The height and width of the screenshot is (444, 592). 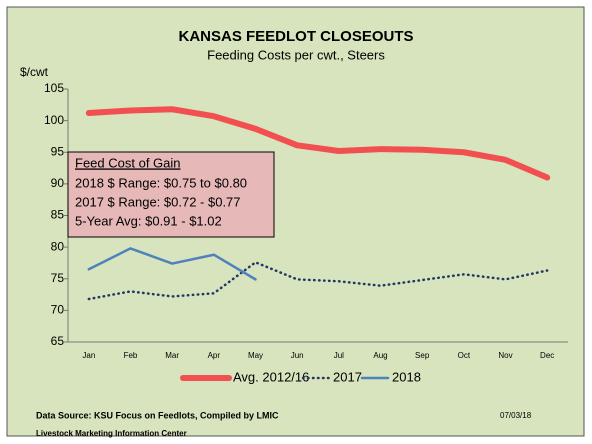 I want to click on x-tick-label: Jan, so click(x=88, y=355).